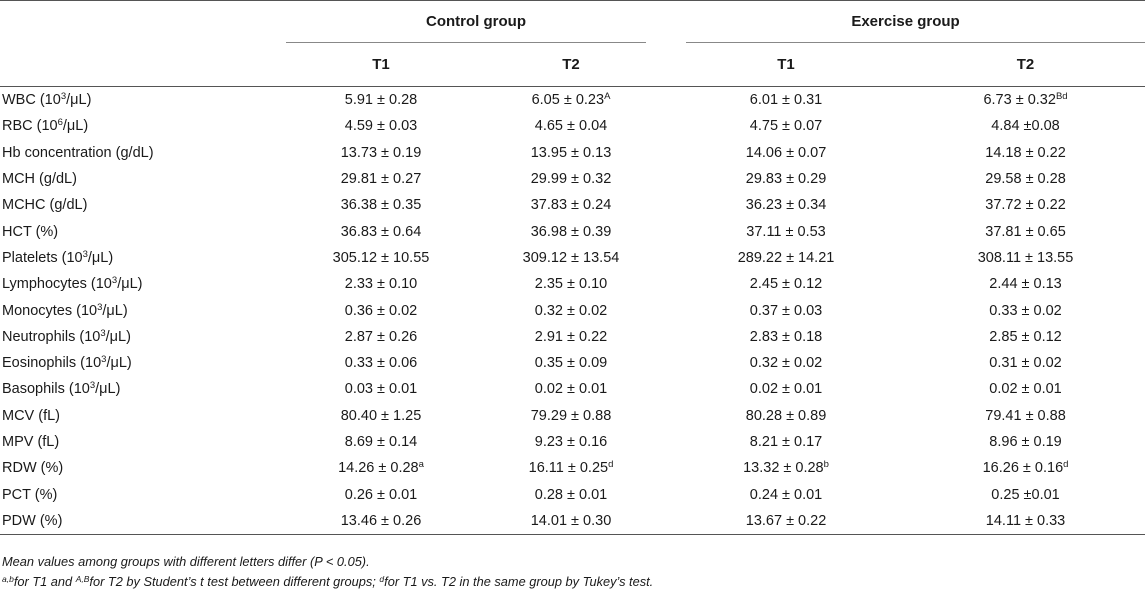  I want to click on value-cell: 2.91 ± 0.22, so click(571, 337).